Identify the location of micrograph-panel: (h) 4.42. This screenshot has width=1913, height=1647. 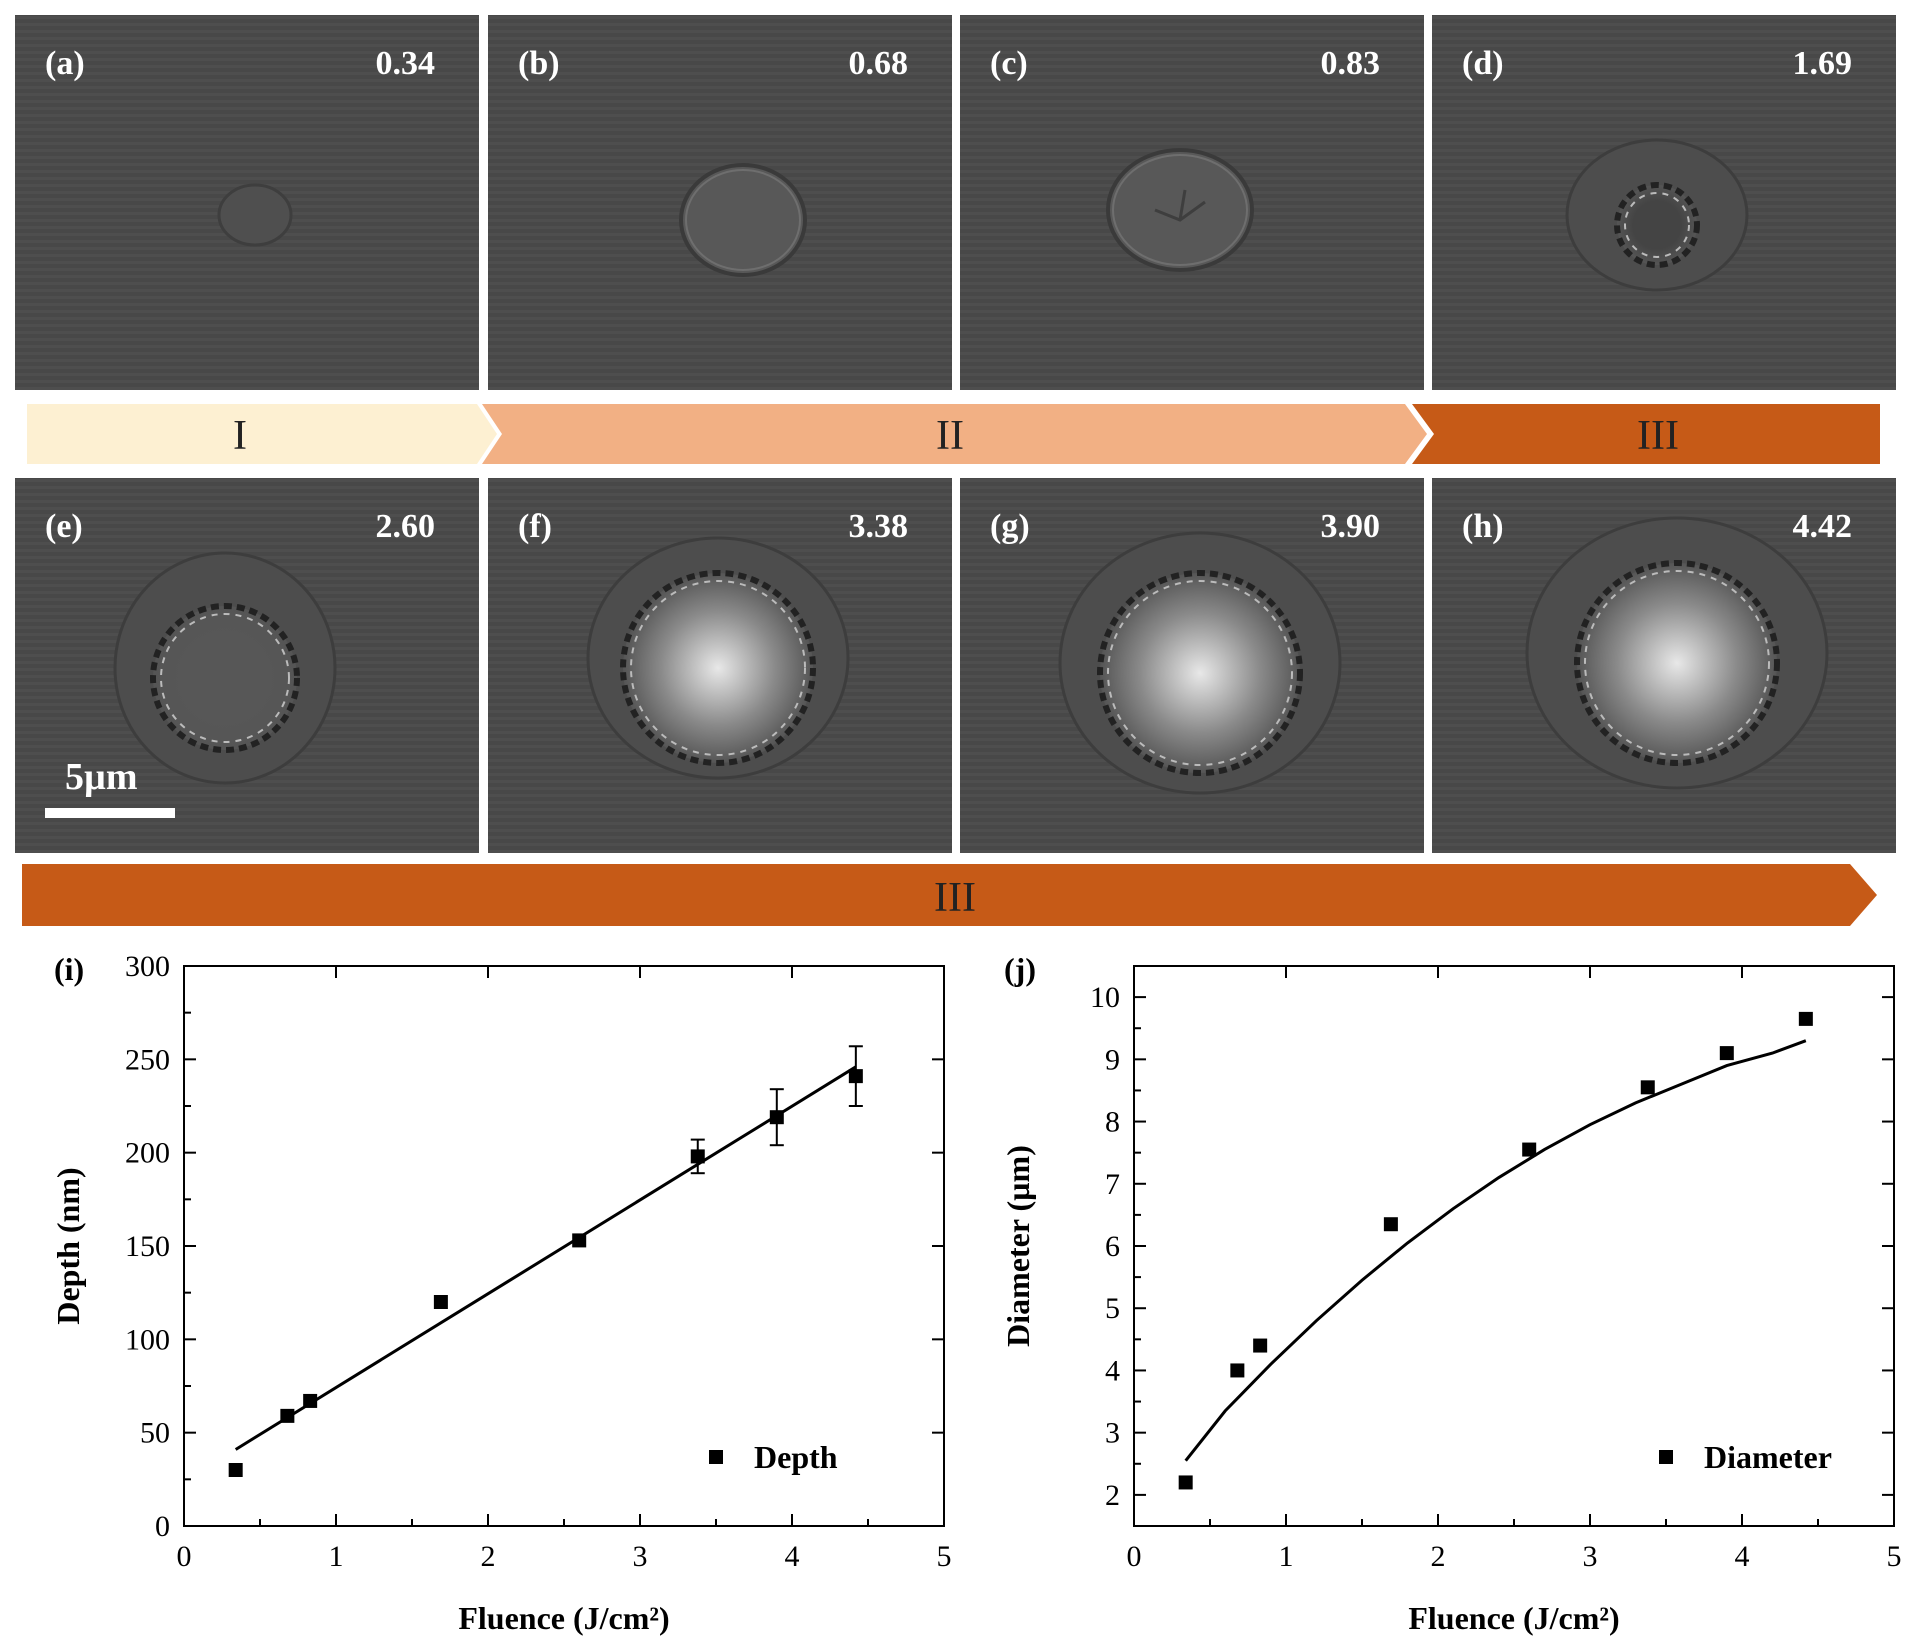
(1664, 665).